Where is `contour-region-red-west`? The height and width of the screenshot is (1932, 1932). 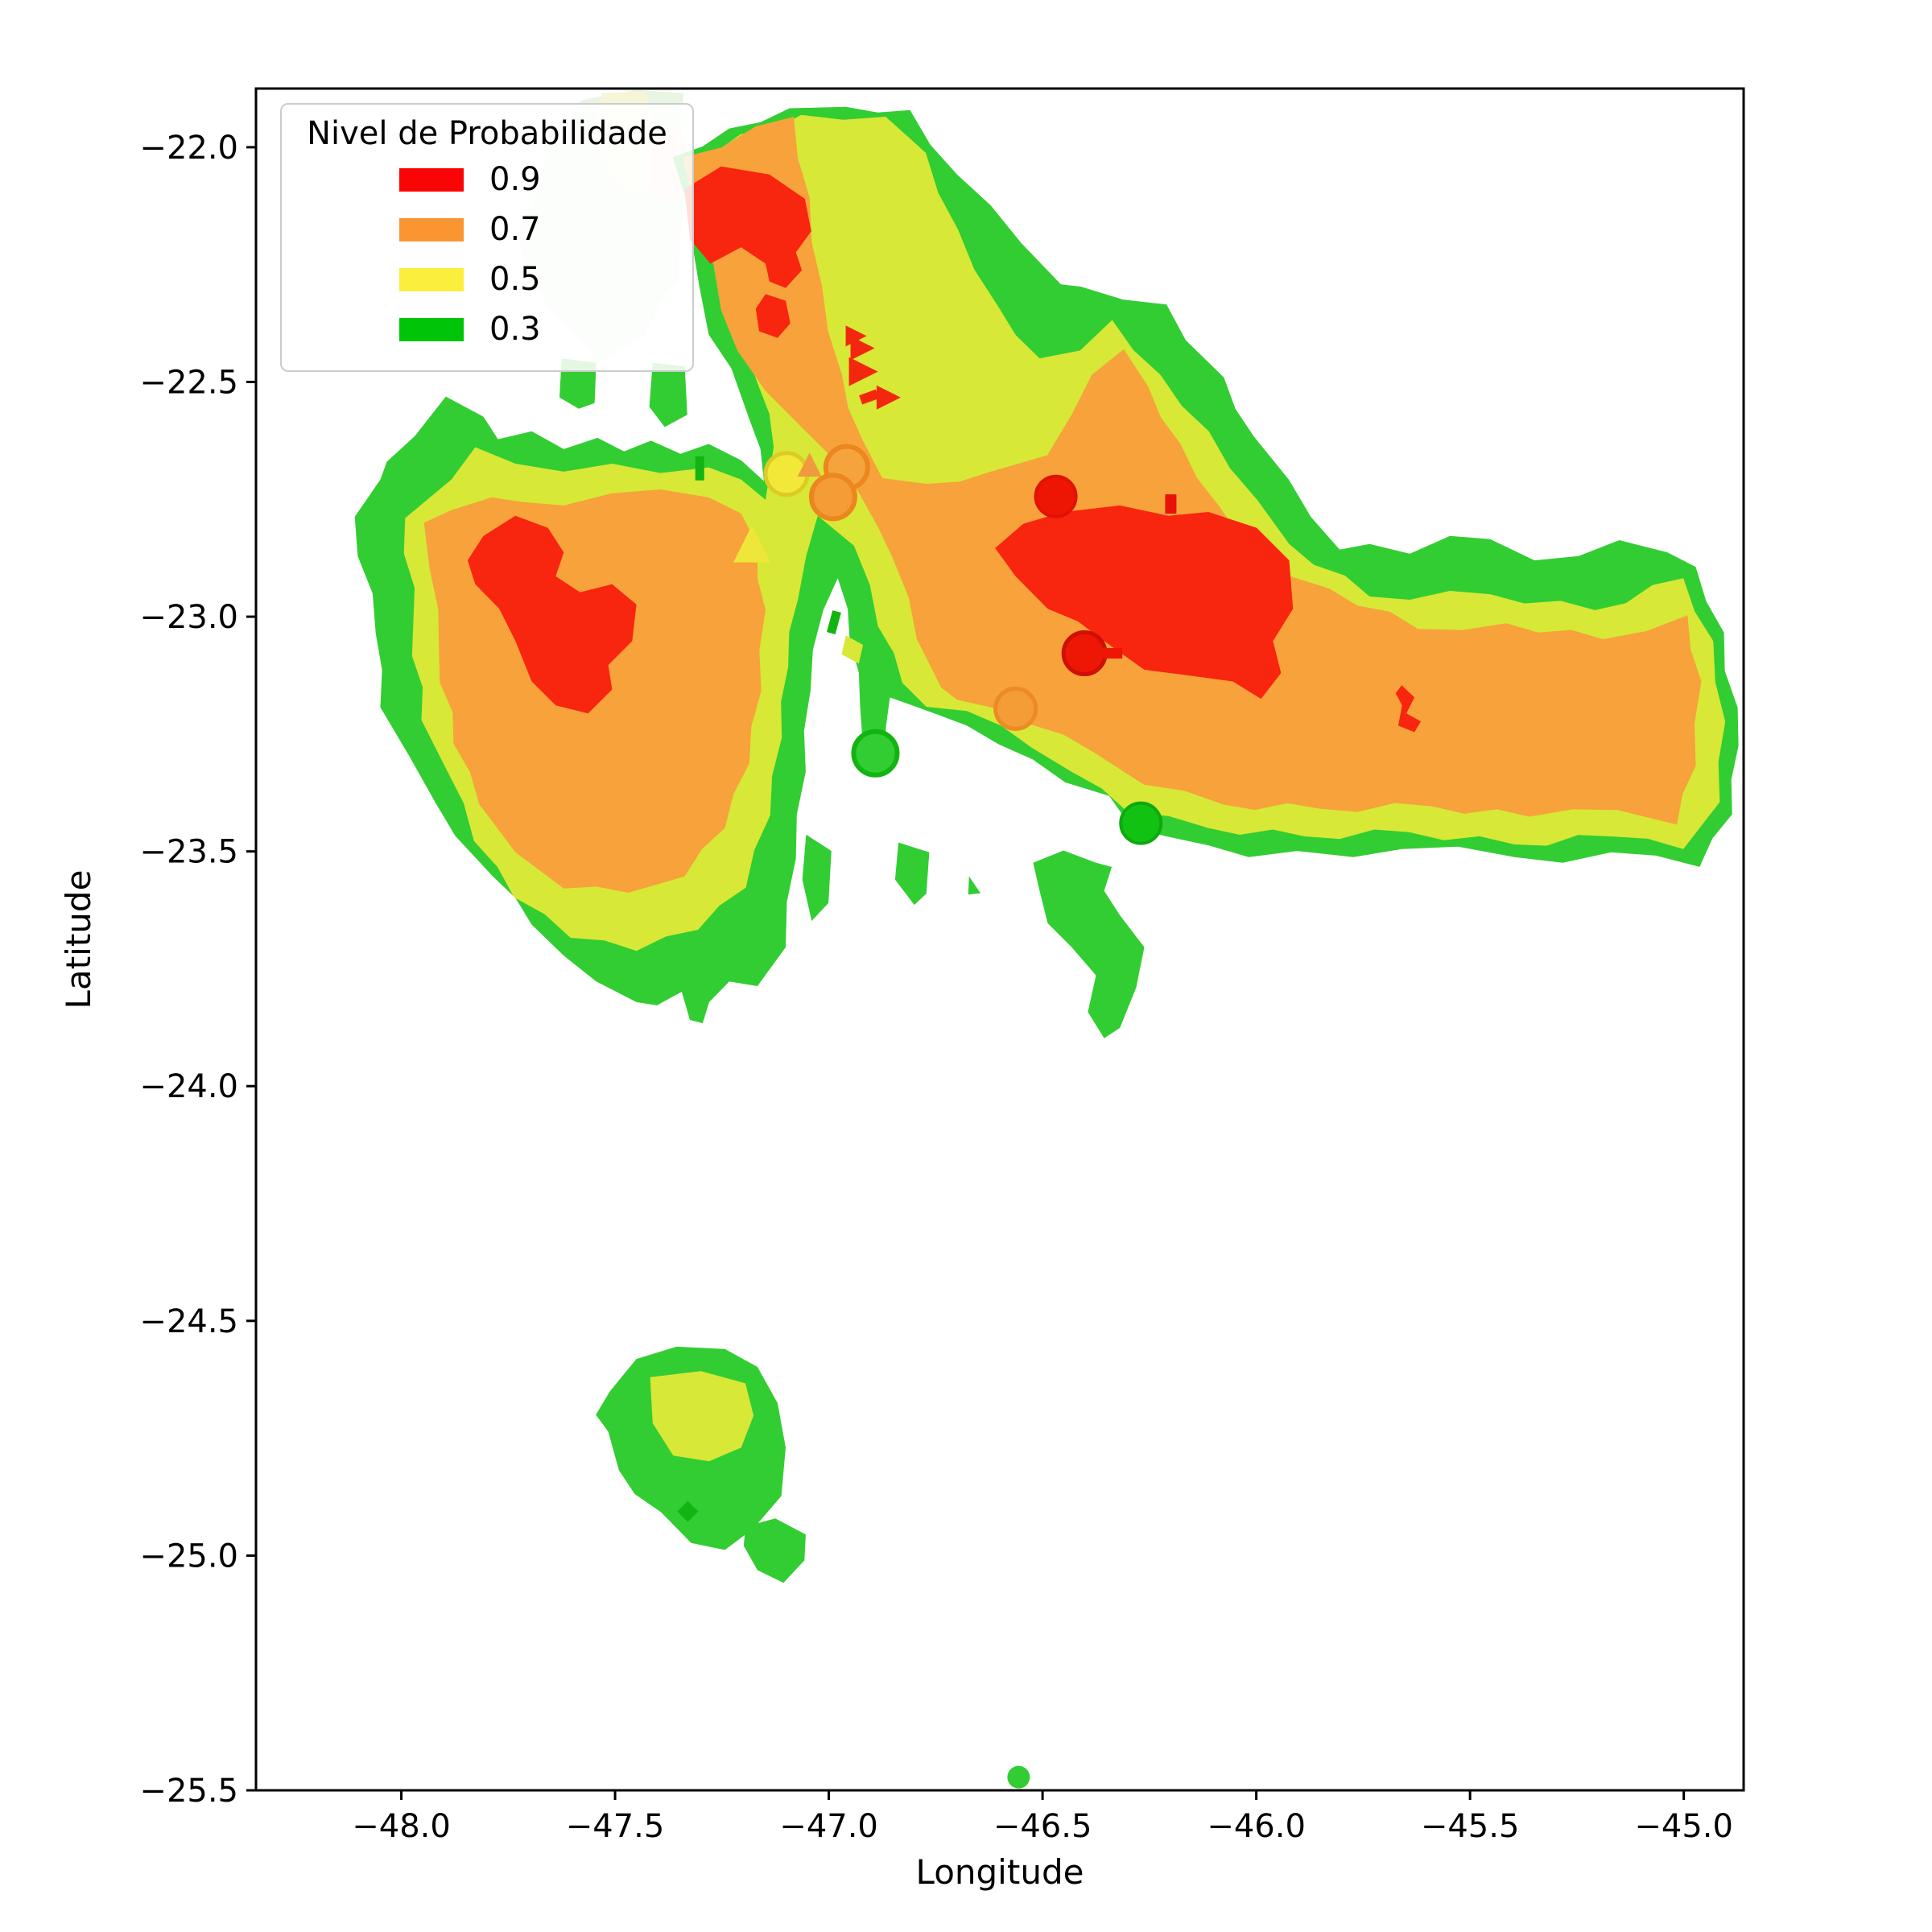
contour-region-red-west is located at coordinates (552, 614).